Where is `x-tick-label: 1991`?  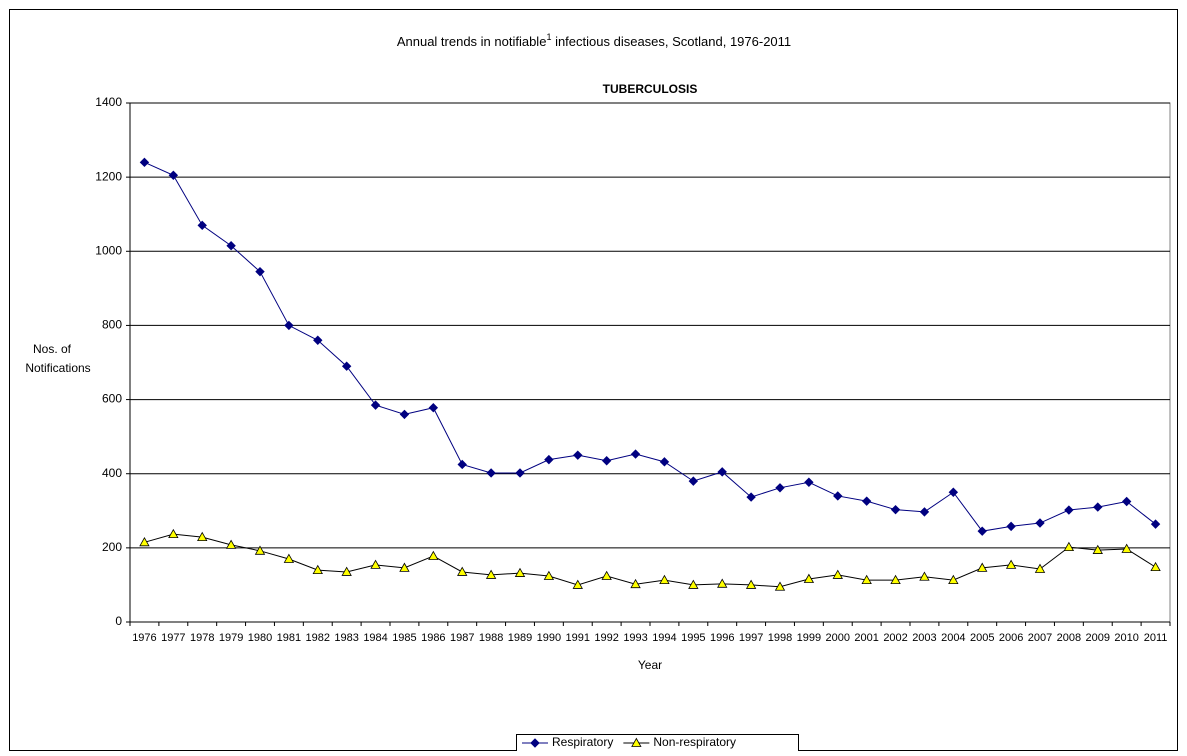
x-tick-label: 1991 is located at coordinates (578, 638).